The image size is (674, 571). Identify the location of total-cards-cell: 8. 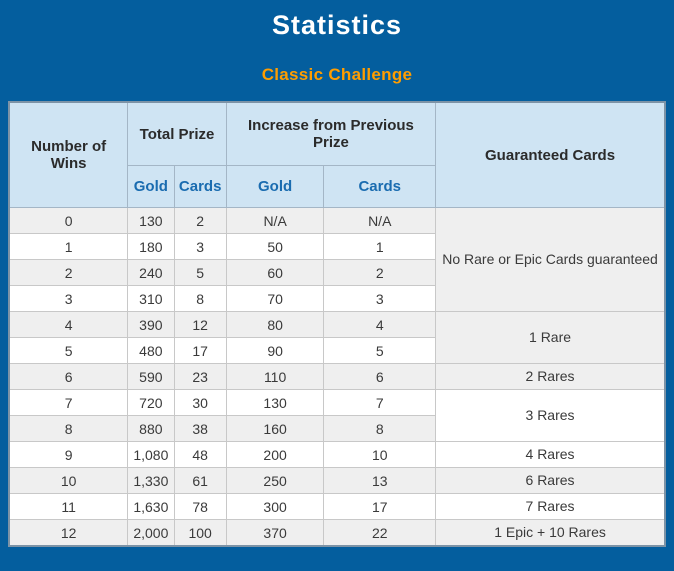
(200, 298).